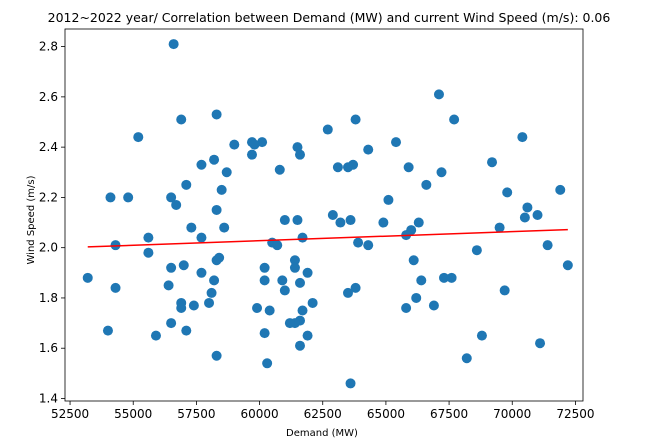  Describe the element at coordinates (196, 414) in the screenshot. I see `x-tick-label: 57500` at that location.